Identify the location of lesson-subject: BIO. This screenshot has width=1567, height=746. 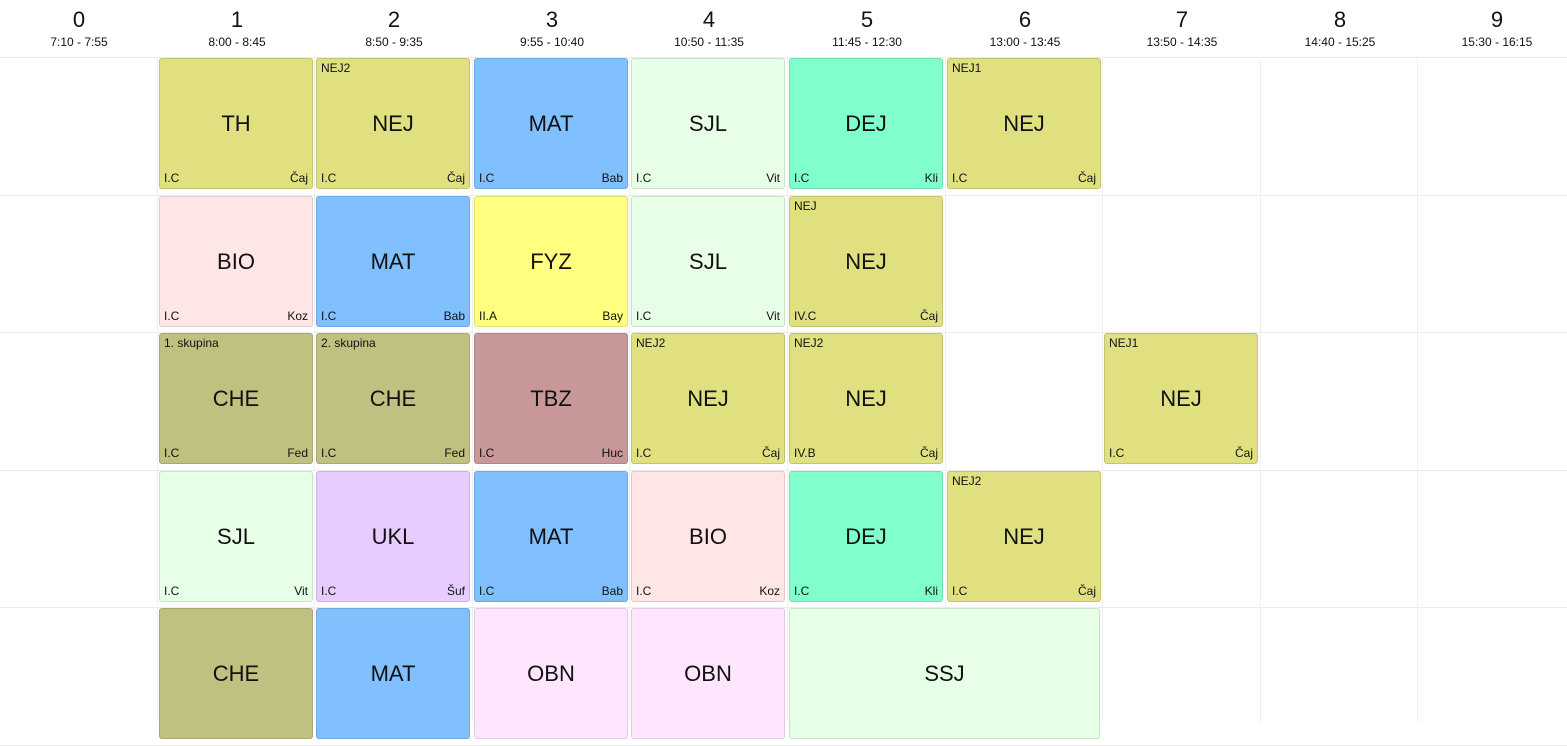
(708, 536).